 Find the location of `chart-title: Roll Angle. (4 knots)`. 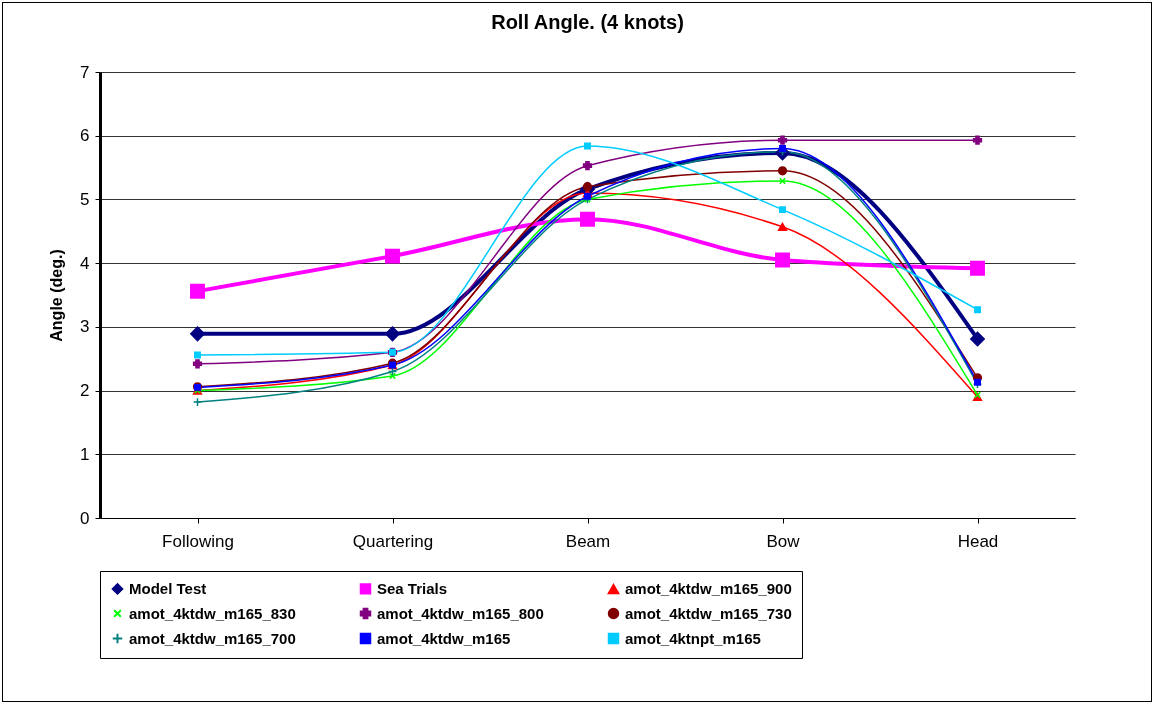

chart-title: Roll Angle. (4 knots) is located at coordinates (587, 22).